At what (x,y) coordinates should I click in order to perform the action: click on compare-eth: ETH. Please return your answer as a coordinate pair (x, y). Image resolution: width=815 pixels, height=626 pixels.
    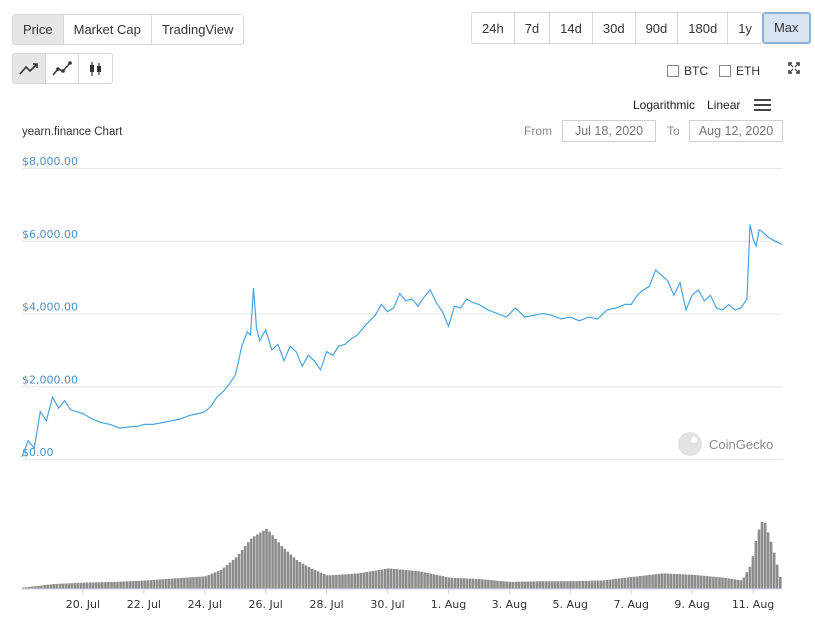
    Looking at the image, I should click on (739, 71).